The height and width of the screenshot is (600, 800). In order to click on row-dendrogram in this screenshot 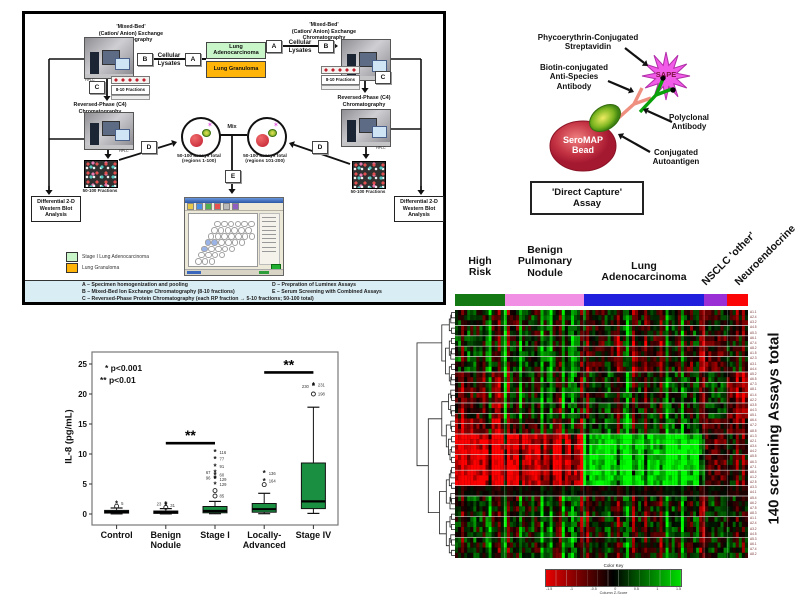, I will do `click(435, 434)`.